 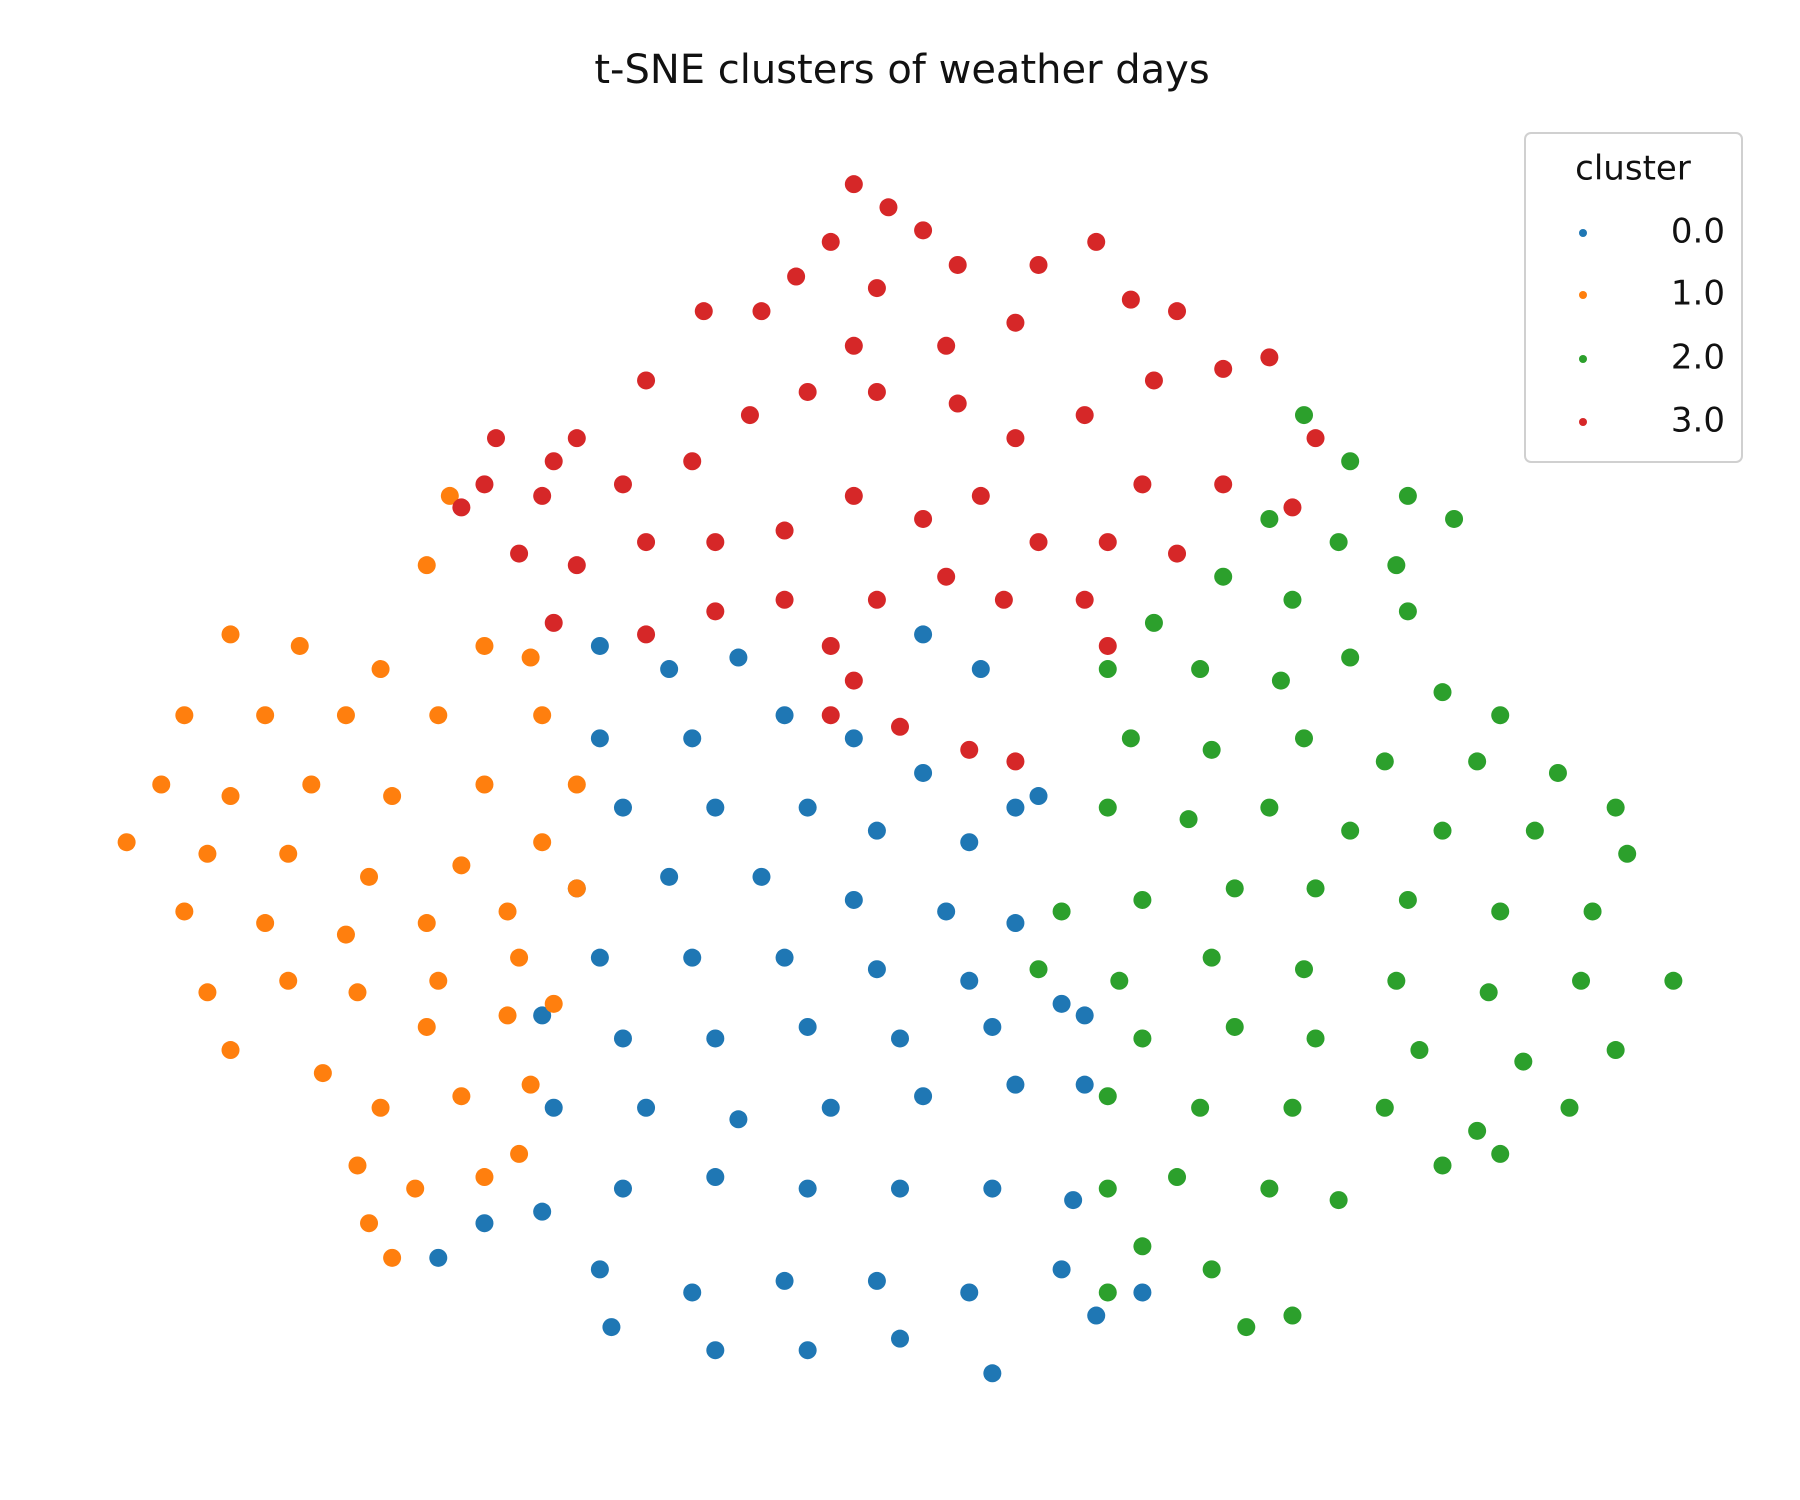 What do you see at coordinates (1698, 421) in the screenshot?
I see `legend-label: 3.0` at bounding box center [1698, 421].